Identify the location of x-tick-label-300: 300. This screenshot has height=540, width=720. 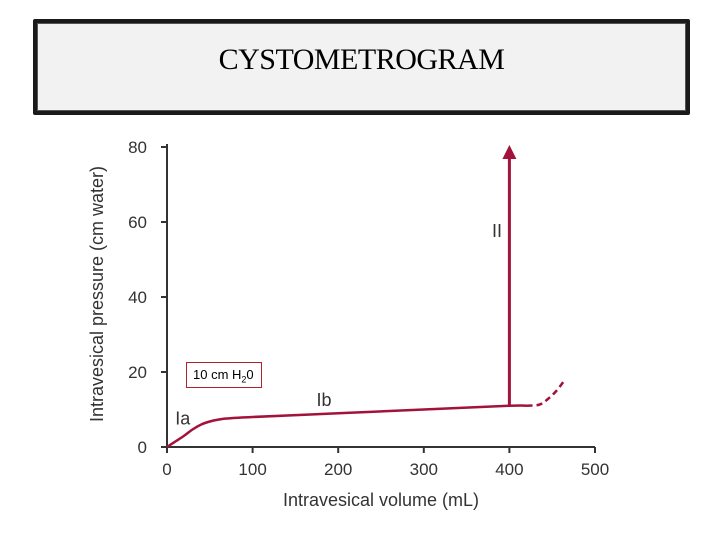
(424, 469).